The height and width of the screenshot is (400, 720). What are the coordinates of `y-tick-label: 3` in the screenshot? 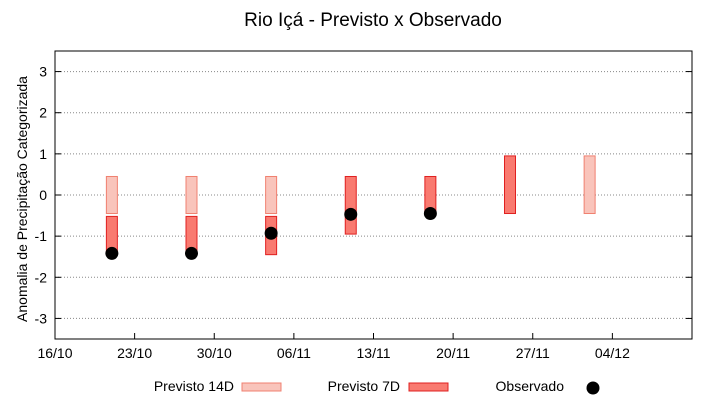 It's located at (43, 72).